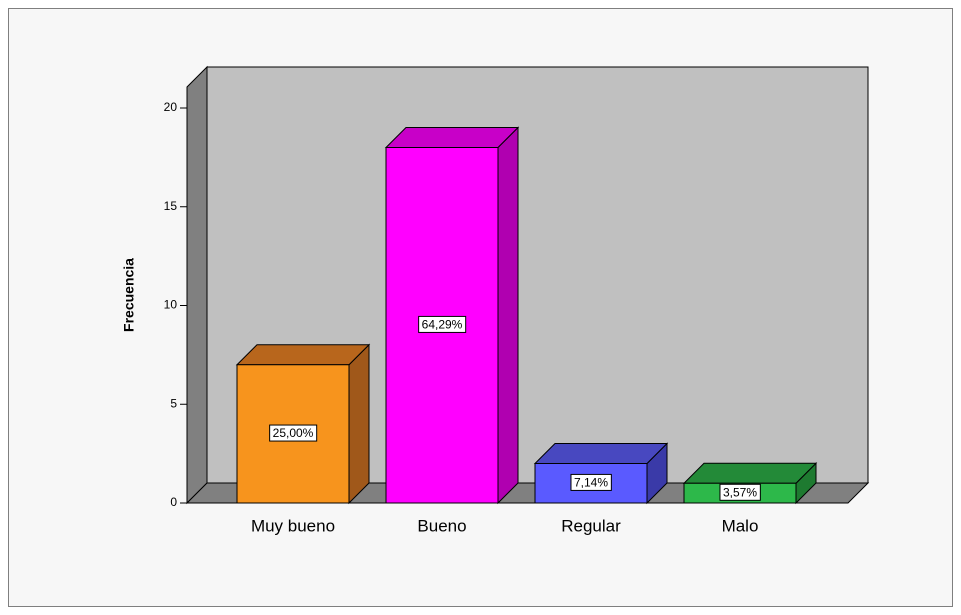  I want to click on x-tick-label: Bueno, so click(441, 525).